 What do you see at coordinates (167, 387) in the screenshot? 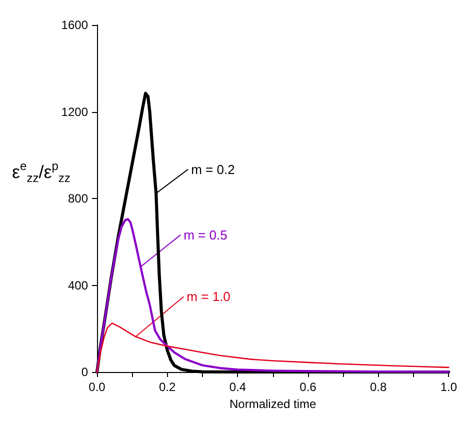
I see `x-tick-label: 0.2` at bounding box center [167, 387].